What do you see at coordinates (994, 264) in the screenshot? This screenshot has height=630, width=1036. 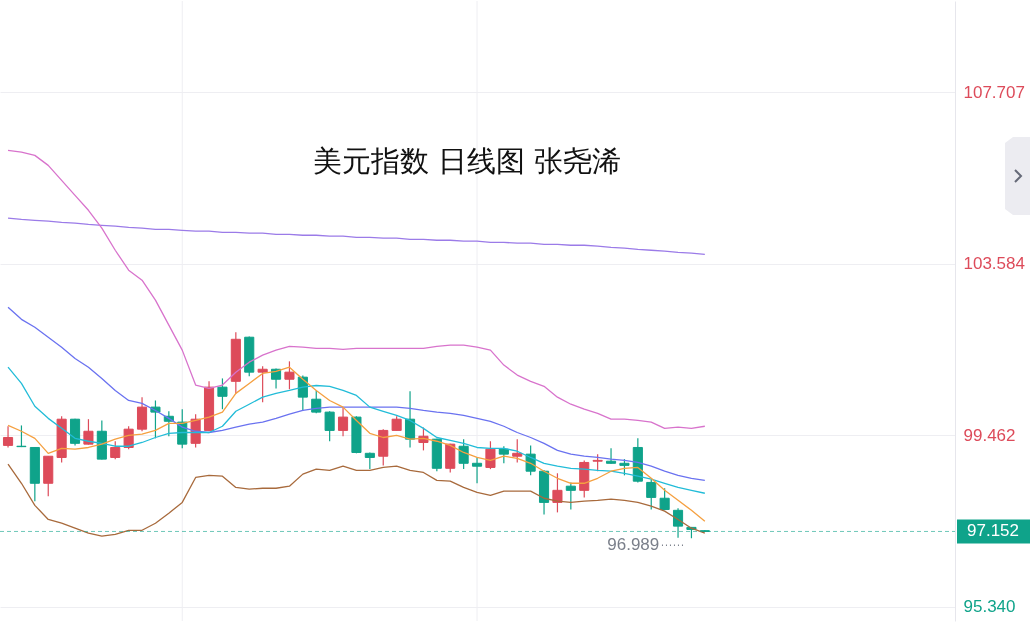 I see `y-tick-label: 103.584` at bounding box center [994, 264].